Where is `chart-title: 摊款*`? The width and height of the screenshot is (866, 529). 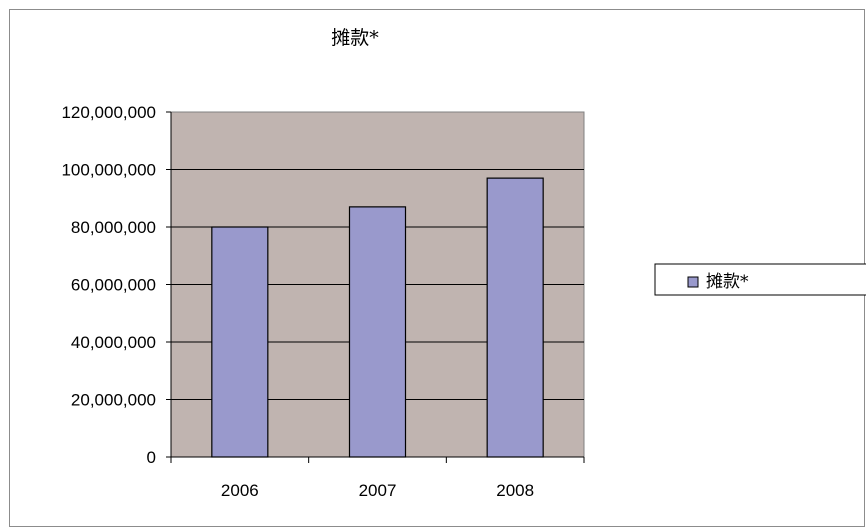 chart-title: 摊款* is located at coordinates (355, 38).